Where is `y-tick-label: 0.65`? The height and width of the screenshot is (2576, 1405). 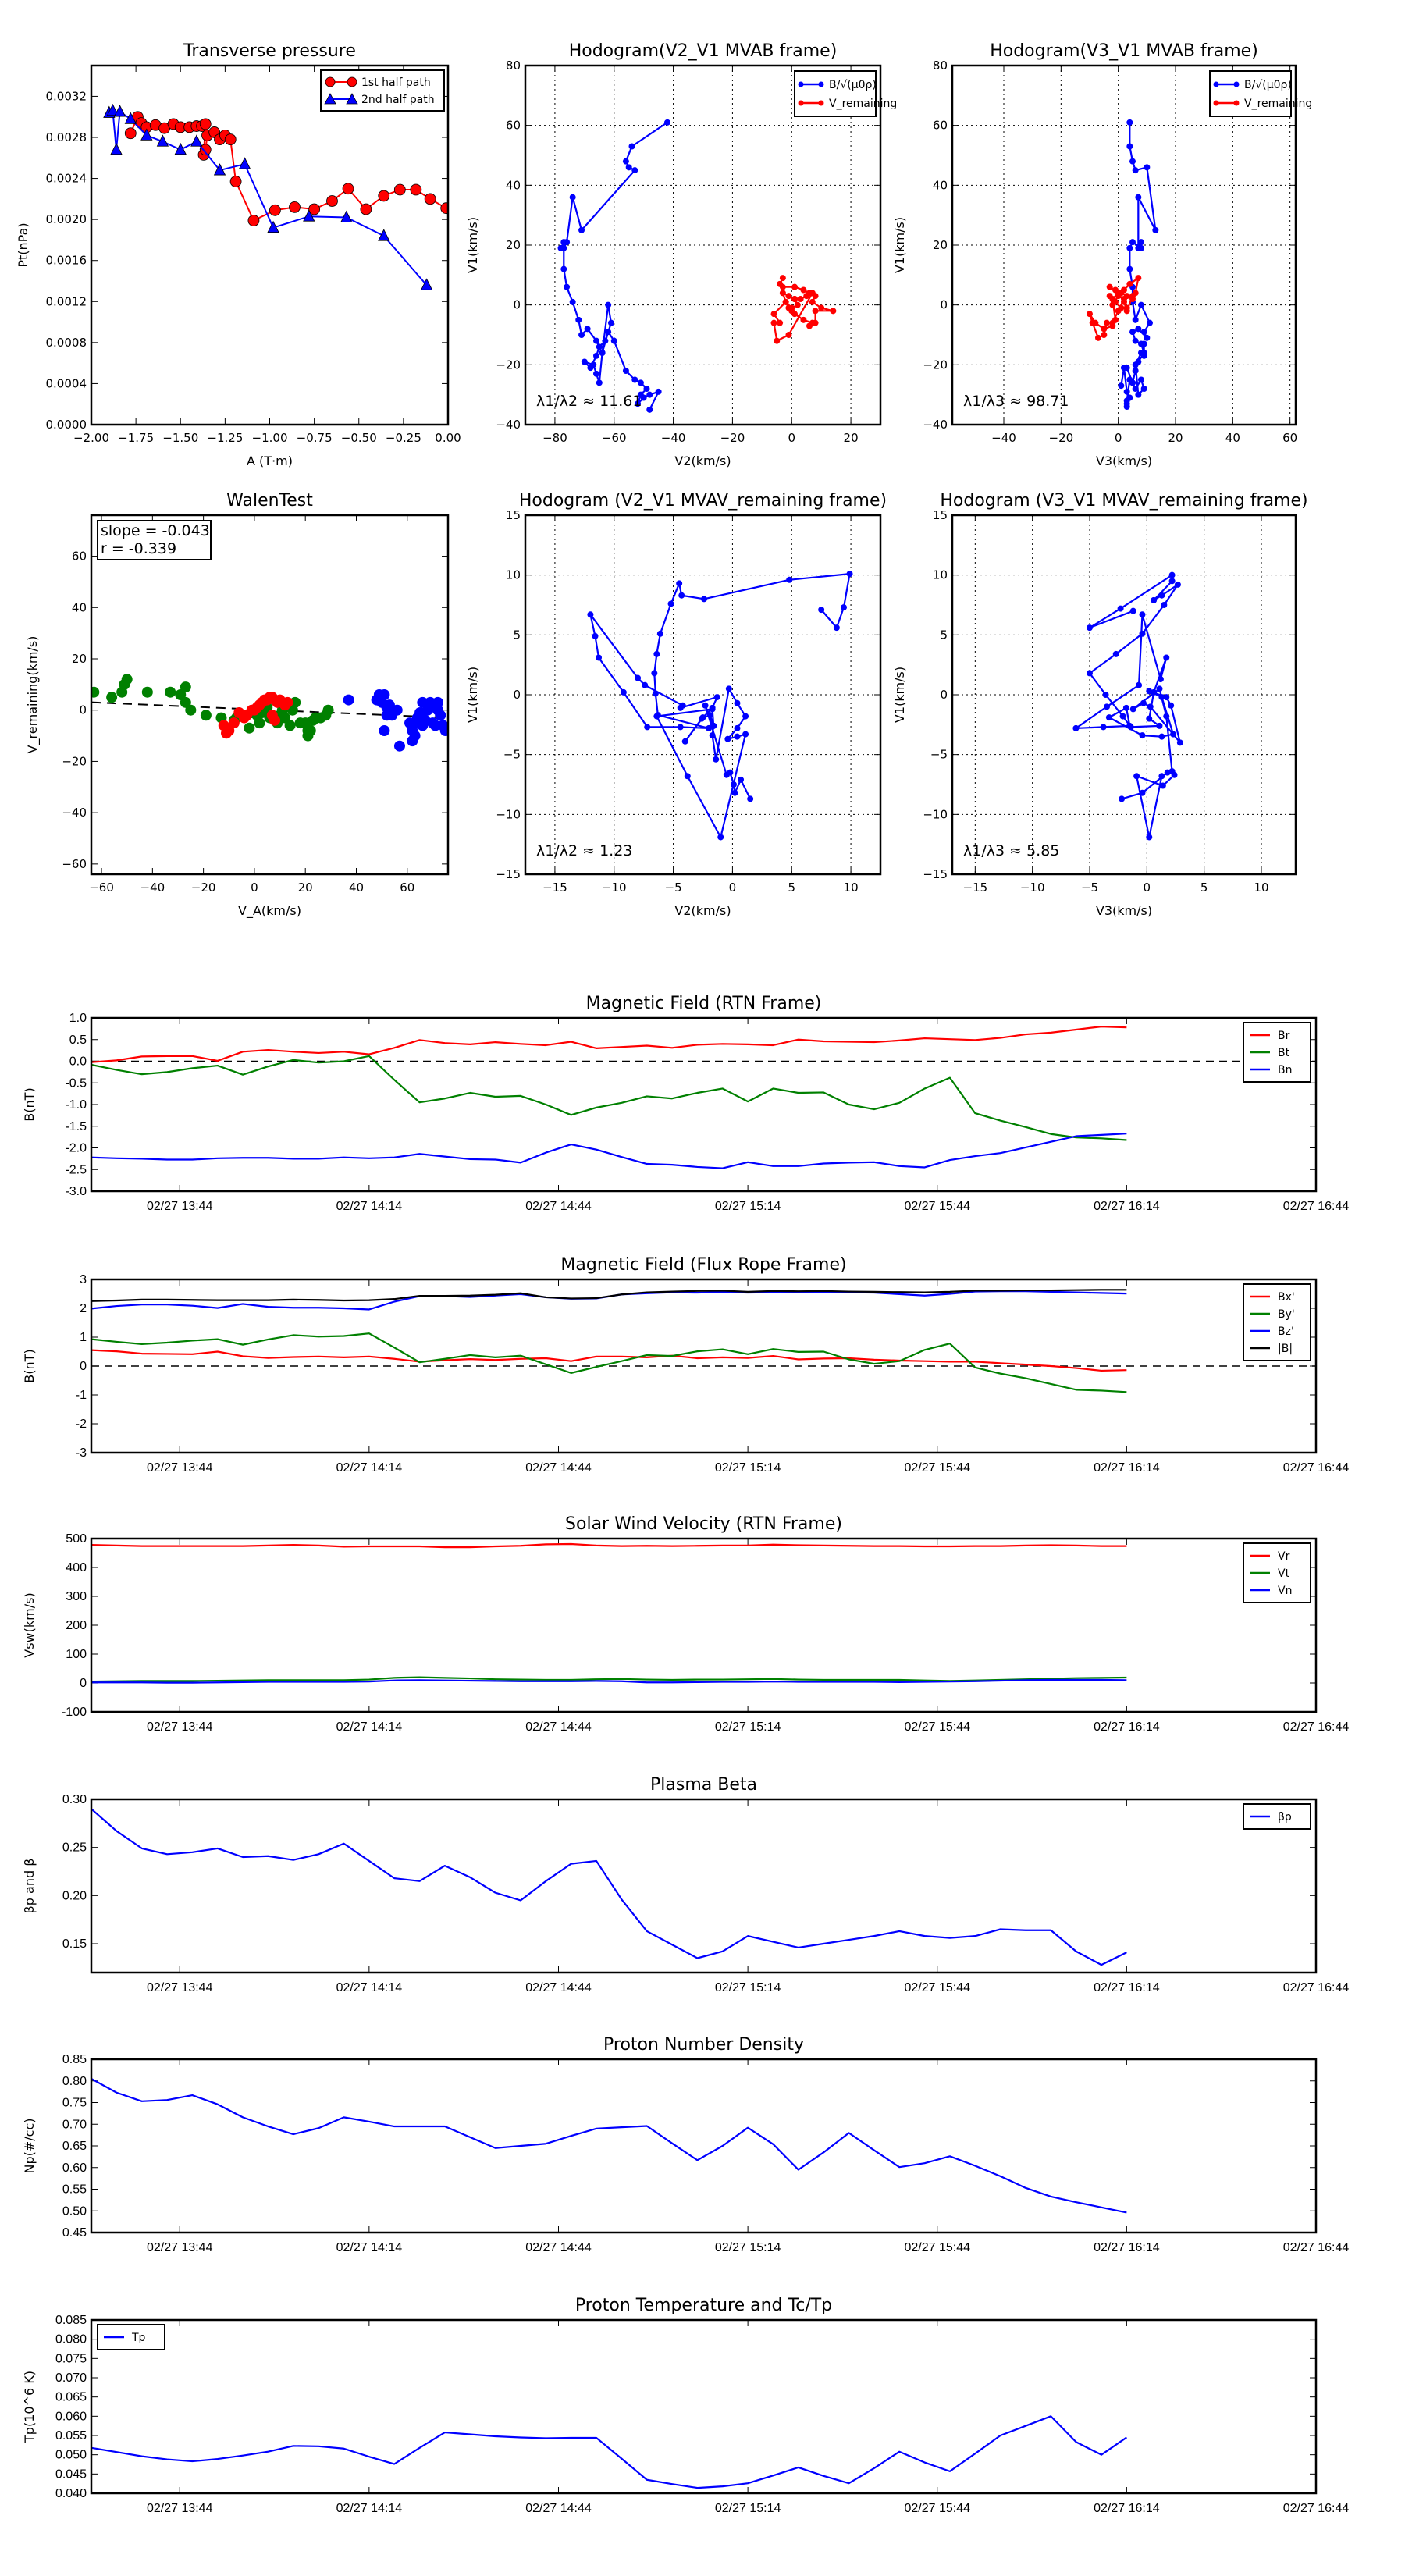
y-tick-label: 0.65 is located at coordinates (74, 2146).